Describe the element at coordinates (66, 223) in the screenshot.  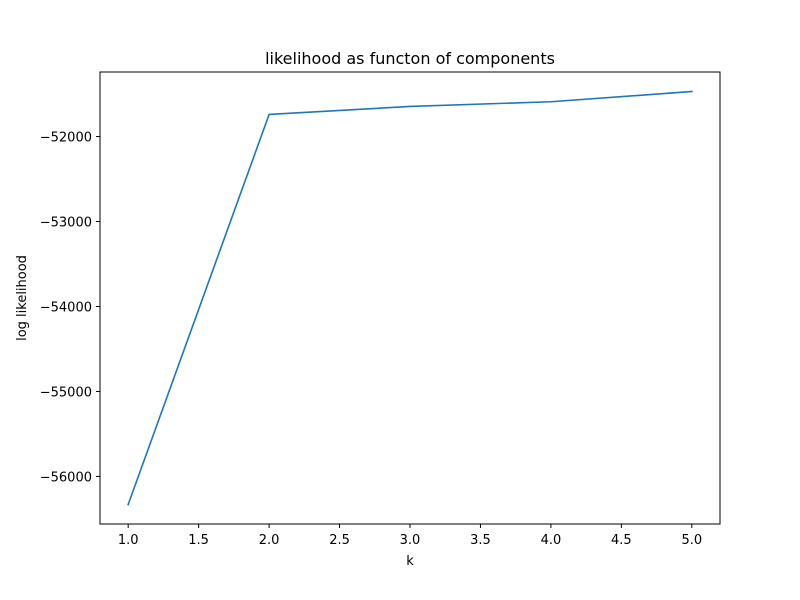
I see `y-tick-label: −53000` at that location.